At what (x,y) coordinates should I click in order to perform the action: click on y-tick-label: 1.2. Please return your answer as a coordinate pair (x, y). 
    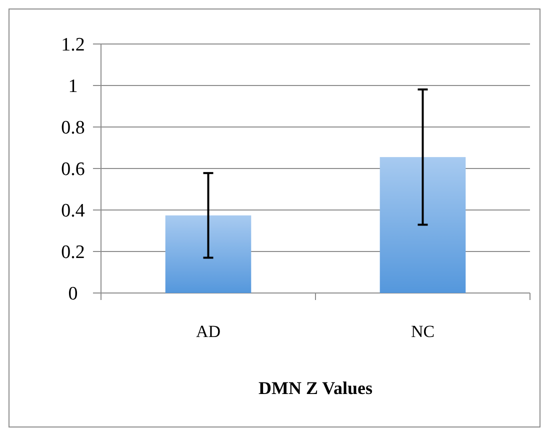
    Looking at the image, I should click on (73, 45).